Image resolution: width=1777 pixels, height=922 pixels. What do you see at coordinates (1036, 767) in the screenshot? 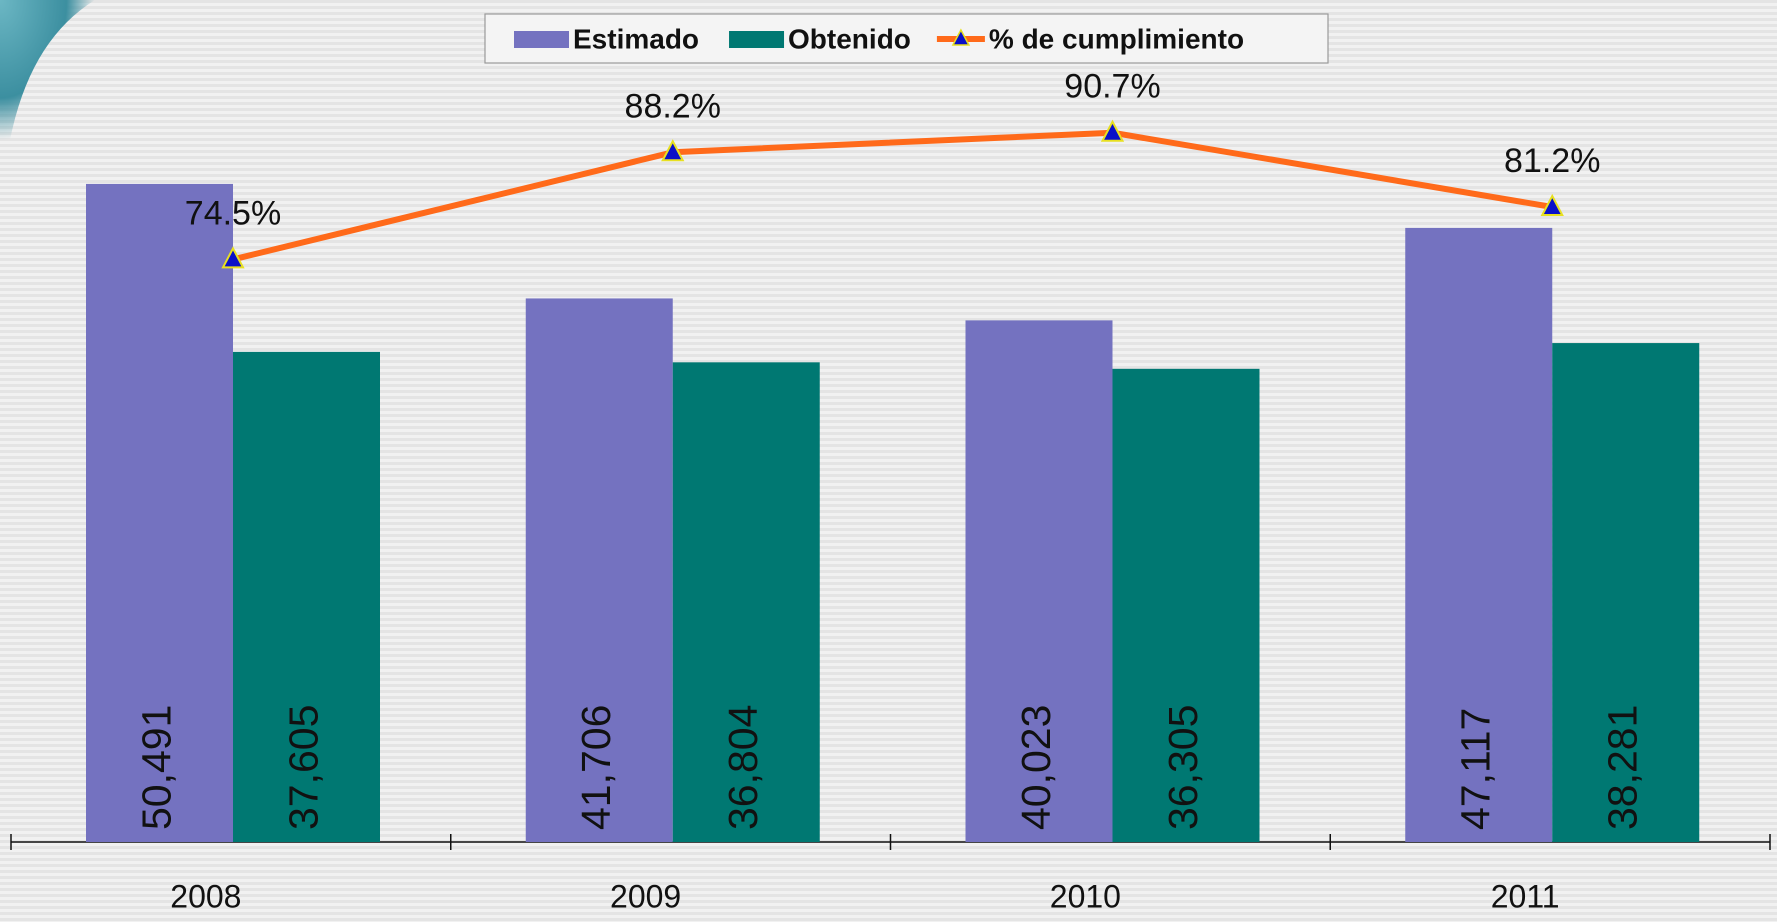
I see `data-label: 40,023` at bounding box center [1036, 767].